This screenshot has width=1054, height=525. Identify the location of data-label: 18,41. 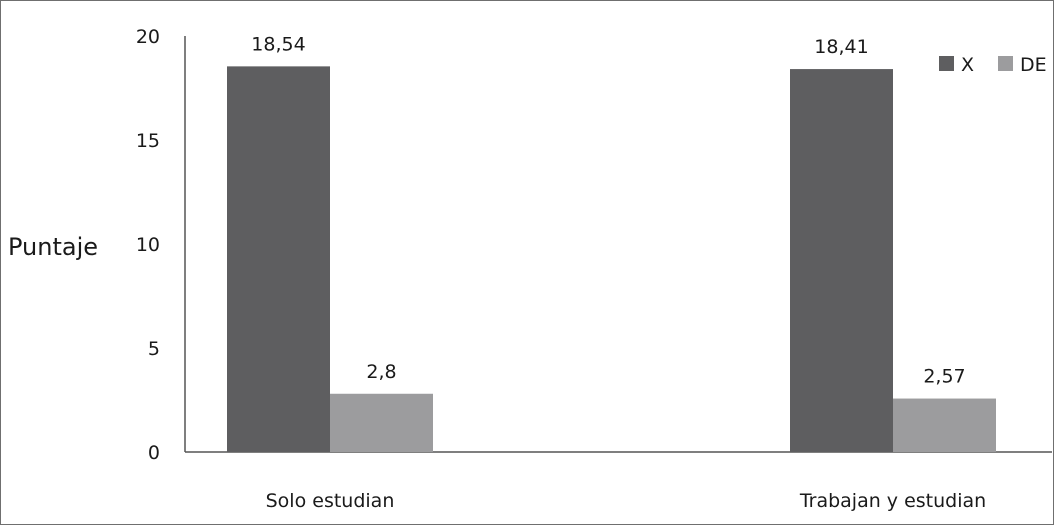
(841, 47).